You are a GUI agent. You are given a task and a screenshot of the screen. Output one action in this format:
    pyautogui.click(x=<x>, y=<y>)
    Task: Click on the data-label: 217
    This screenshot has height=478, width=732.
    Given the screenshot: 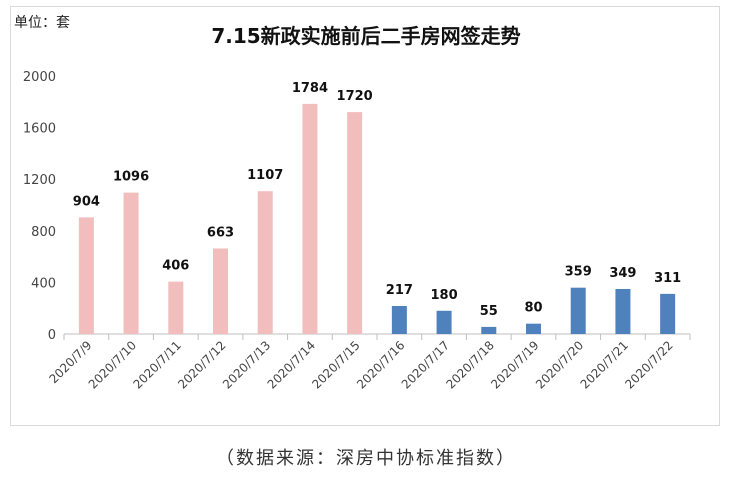 What is the action you would take?
    pyautogui.click(x=399, y=290)
    